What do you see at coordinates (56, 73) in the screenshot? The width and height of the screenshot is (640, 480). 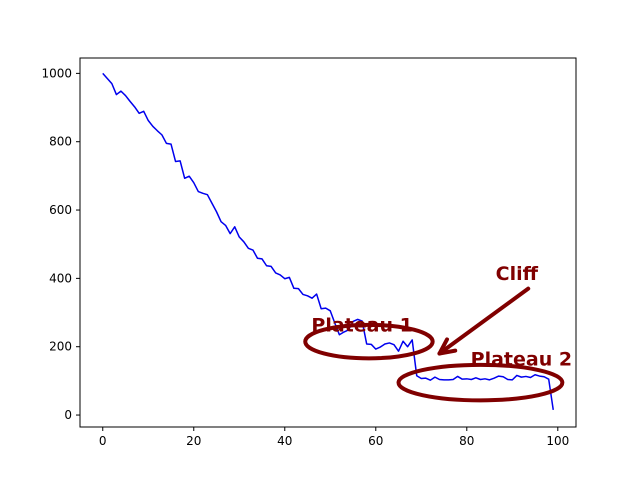 I see `y-tick-label: 1000` at bounding box center [56, 73].